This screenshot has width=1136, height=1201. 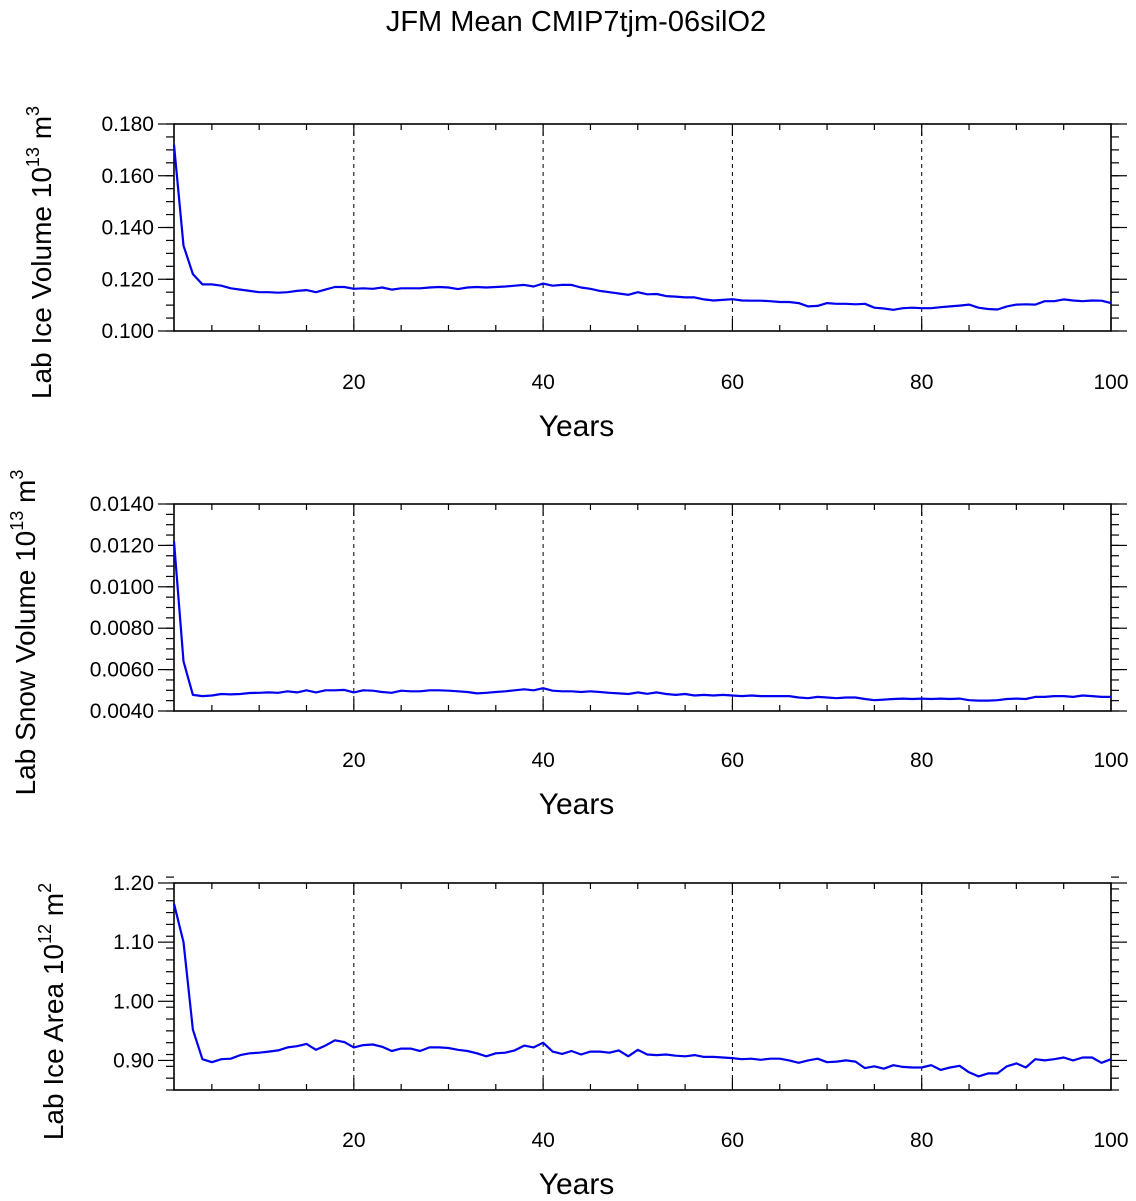 I want to click on y-axis-label: Lab Ice Area 1012 m2, so click(x=52, y=1011).